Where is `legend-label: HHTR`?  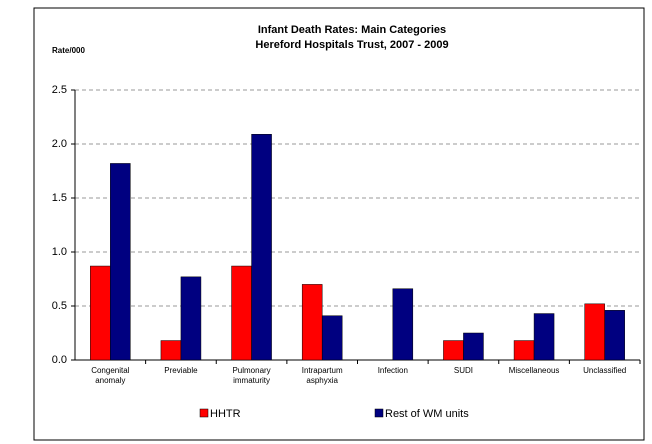
legend-label: HHTR is located at coordinates (225, 414).